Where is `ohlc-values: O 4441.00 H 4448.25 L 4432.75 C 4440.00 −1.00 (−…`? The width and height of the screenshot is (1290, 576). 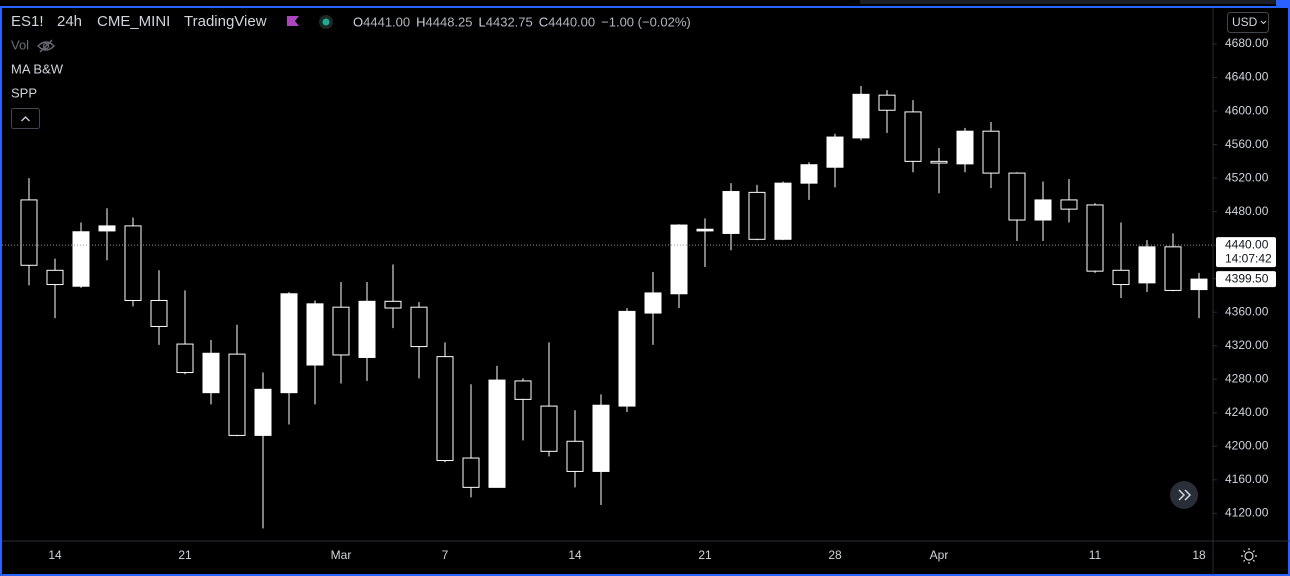 ohlc-values: O 4441.00 H 4448.25 L 4432.75 C 4440.00 −1.00 (−… is located at coordinates (522, 21).